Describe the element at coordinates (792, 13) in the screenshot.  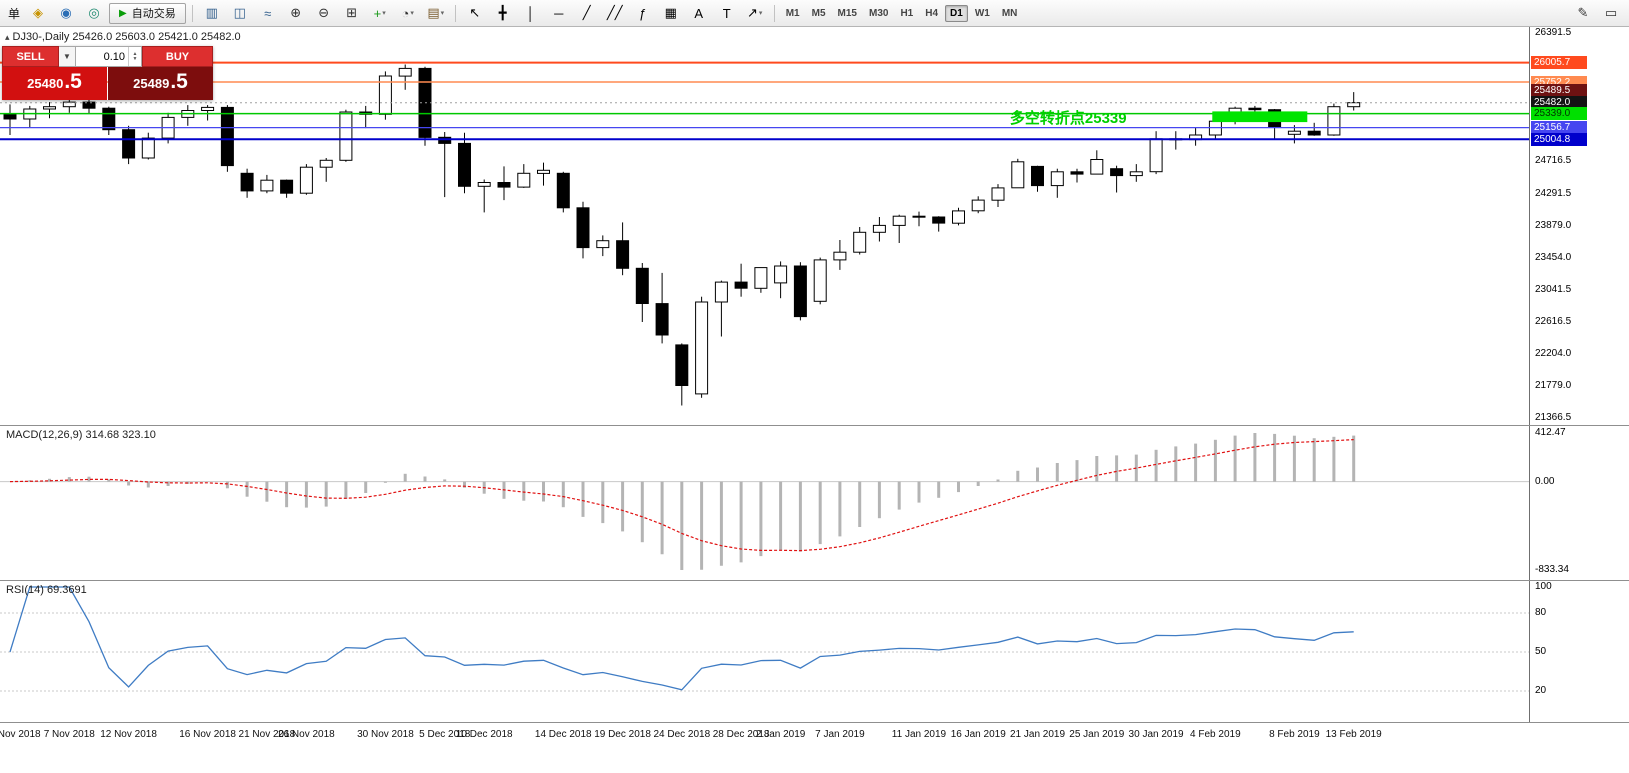
I see `timeframe-m1: M1` at that location.